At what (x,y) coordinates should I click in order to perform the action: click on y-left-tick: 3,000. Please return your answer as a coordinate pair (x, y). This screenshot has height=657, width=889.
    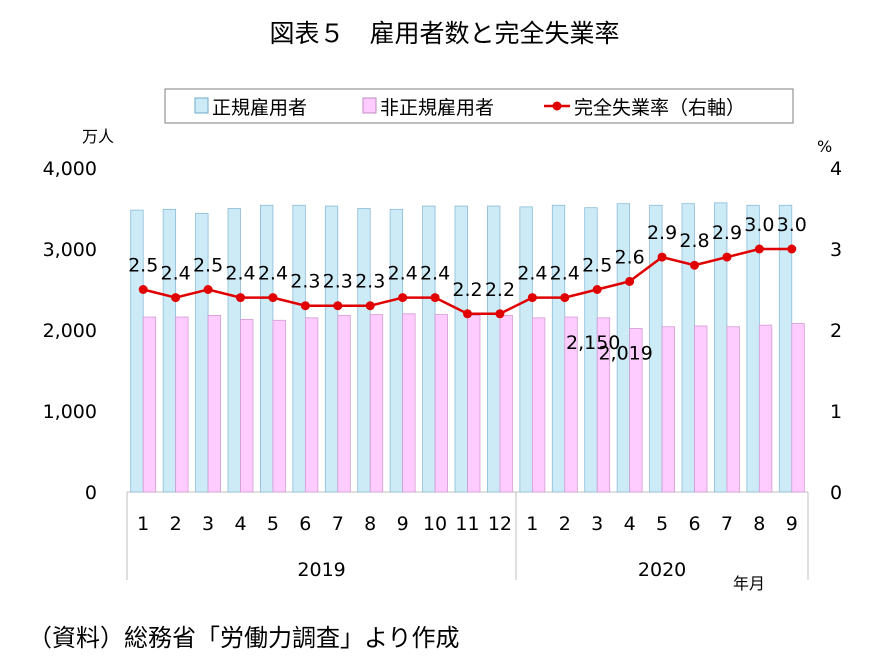
    Looking at the image, I should click on (70, 250).